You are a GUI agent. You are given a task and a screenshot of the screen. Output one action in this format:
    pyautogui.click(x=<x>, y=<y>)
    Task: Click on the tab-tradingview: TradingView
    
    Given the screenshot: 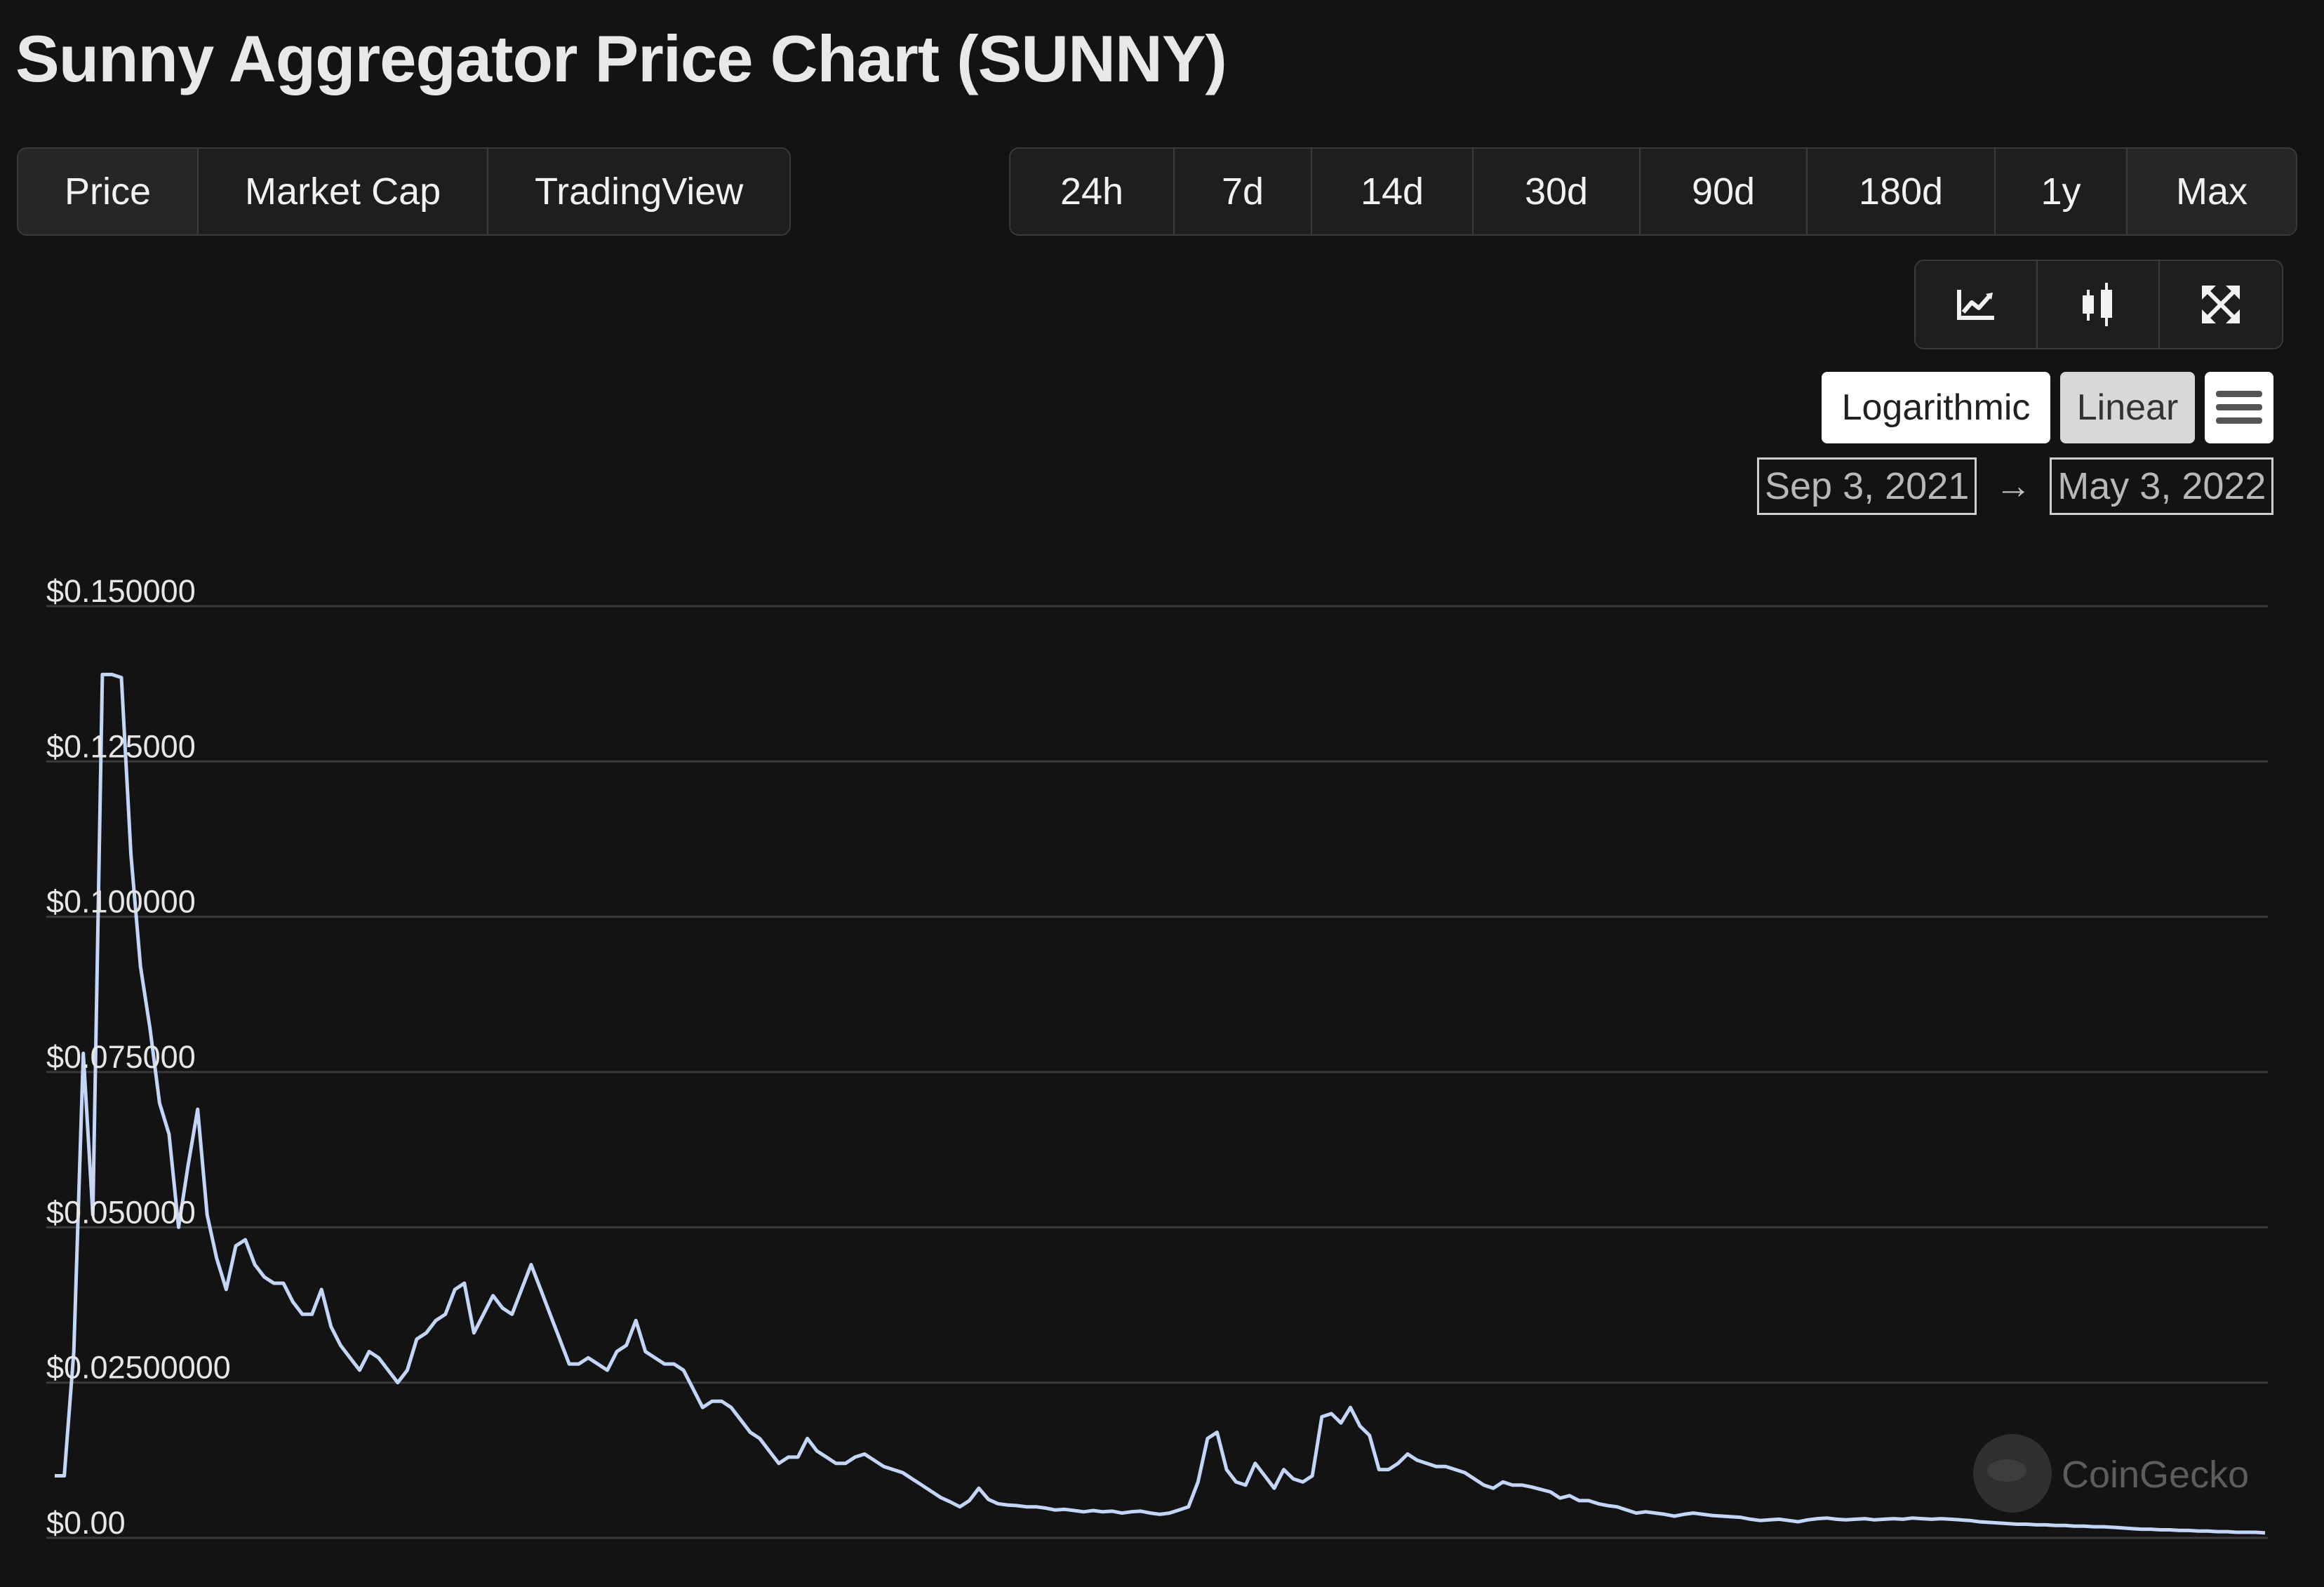 What is the action you would take?
    pyautogui.click(x=639, y=192)
    